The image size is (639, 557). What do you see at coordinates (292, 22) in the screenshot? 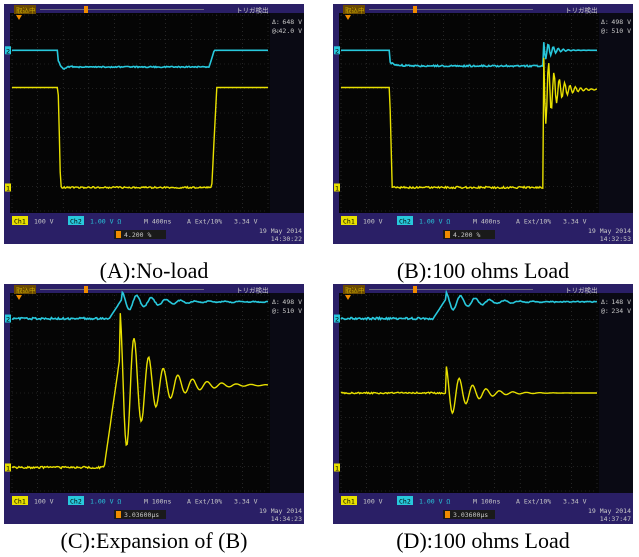
I see `delta-value: 648 V` at bounding box center [292, 22].